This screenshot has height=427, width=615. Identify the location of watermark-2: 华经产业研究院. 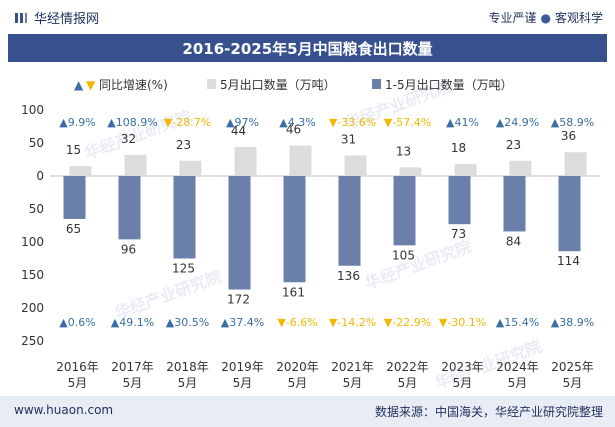
(418, 265).